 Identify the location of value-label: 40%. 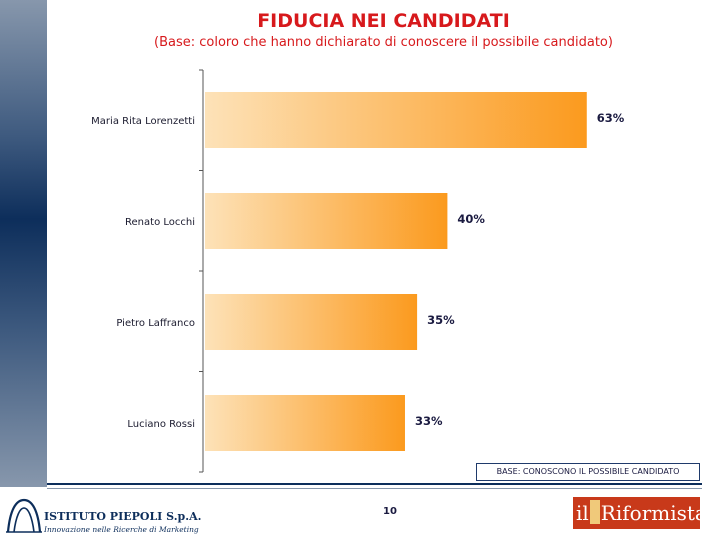
(471, 219).